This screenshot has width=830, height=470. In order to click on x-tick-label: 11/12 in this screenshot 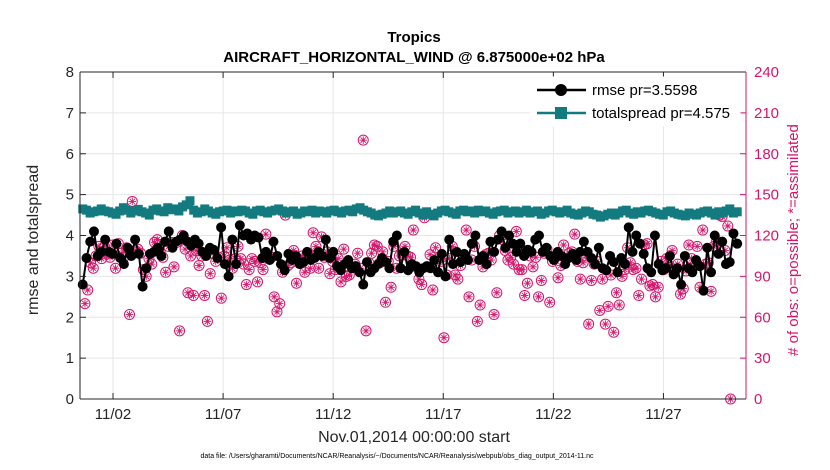, I will do `click(333, 414)`.